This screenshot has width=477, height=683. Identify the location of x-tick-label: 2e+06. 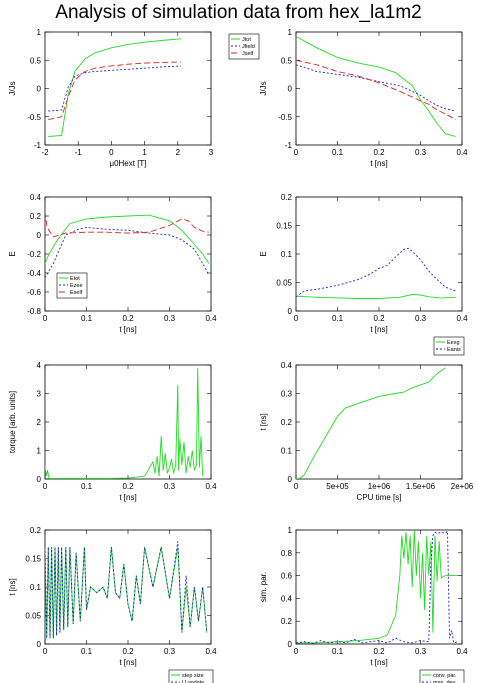
(462, 486).